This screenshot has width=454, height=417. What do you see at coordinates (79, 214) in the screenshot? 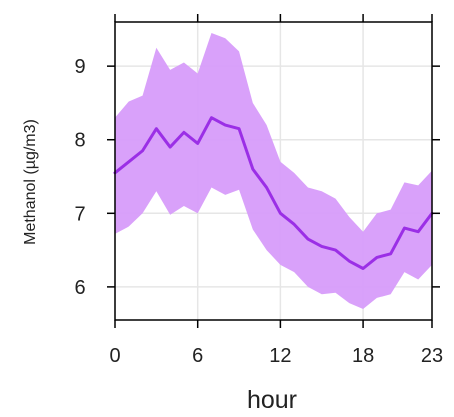
I see `y-tick-label: 7` at bounding box center [79, 214].